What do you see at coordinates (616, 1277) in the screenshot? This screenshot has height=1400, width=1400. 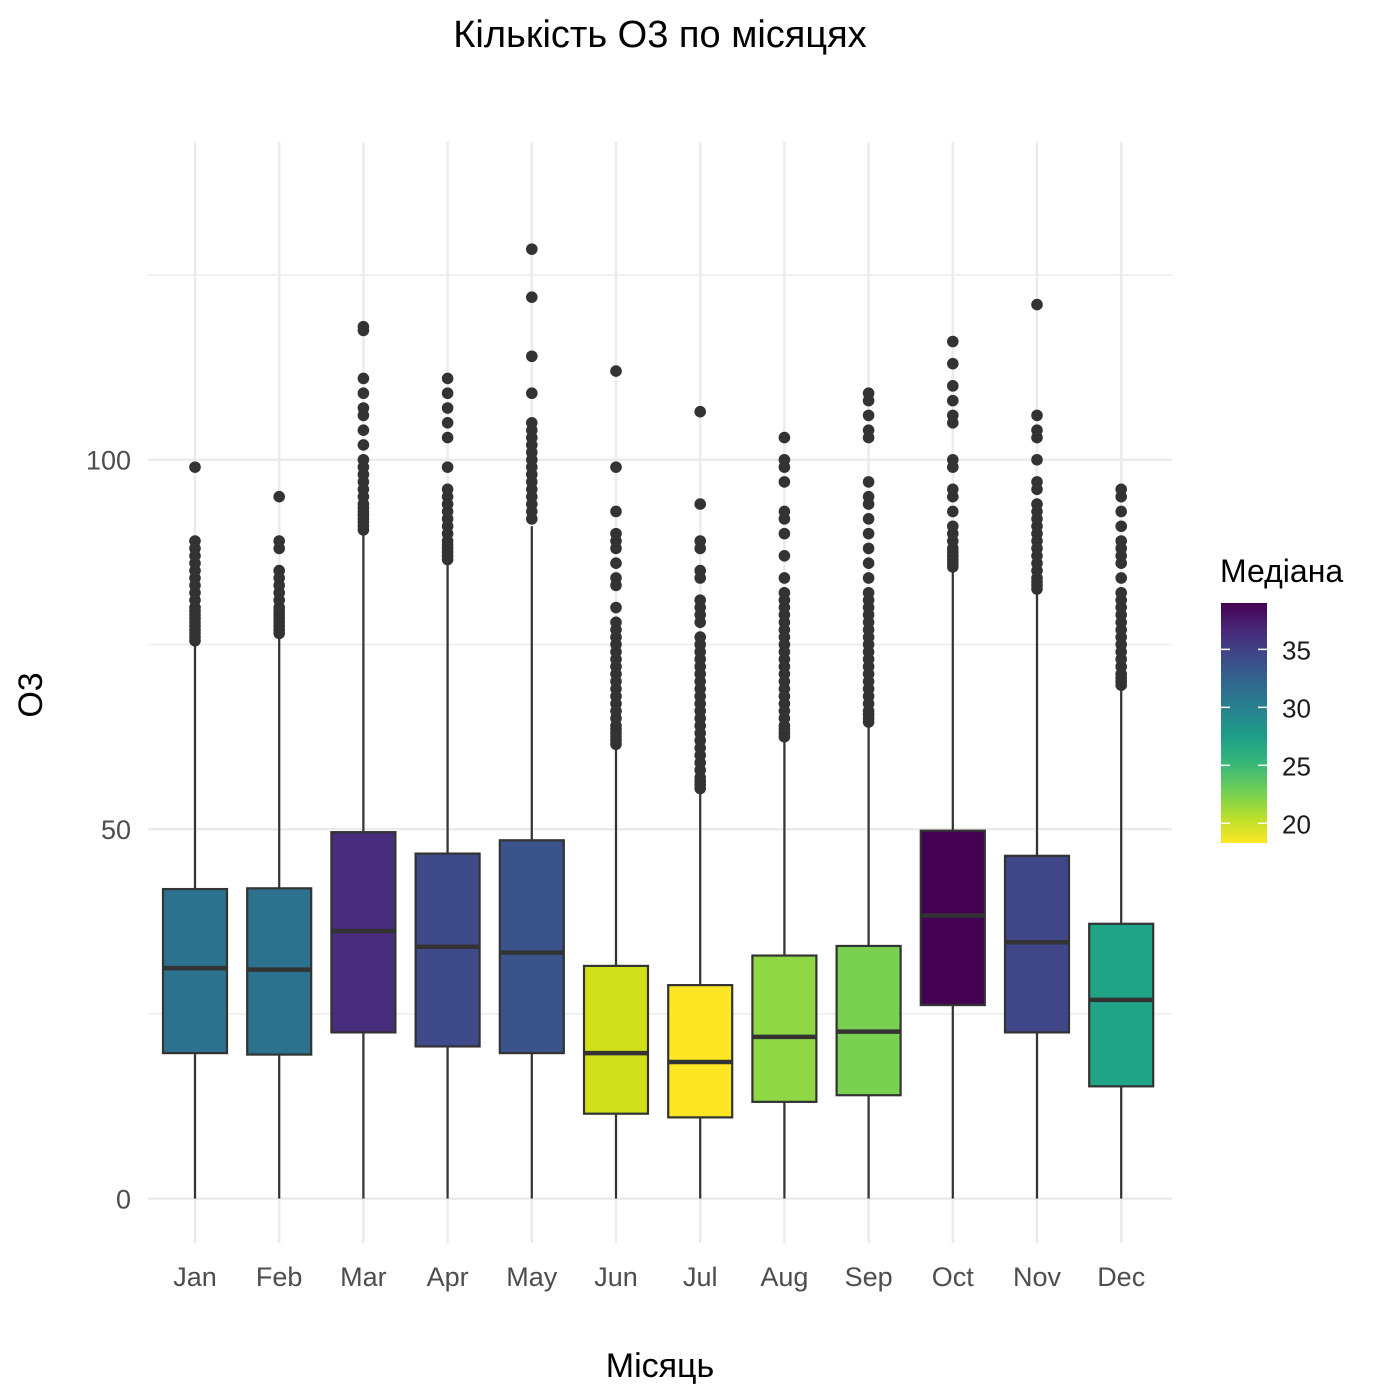 I see `x-tick-label: Jun` at bounding box center [616, 1277].